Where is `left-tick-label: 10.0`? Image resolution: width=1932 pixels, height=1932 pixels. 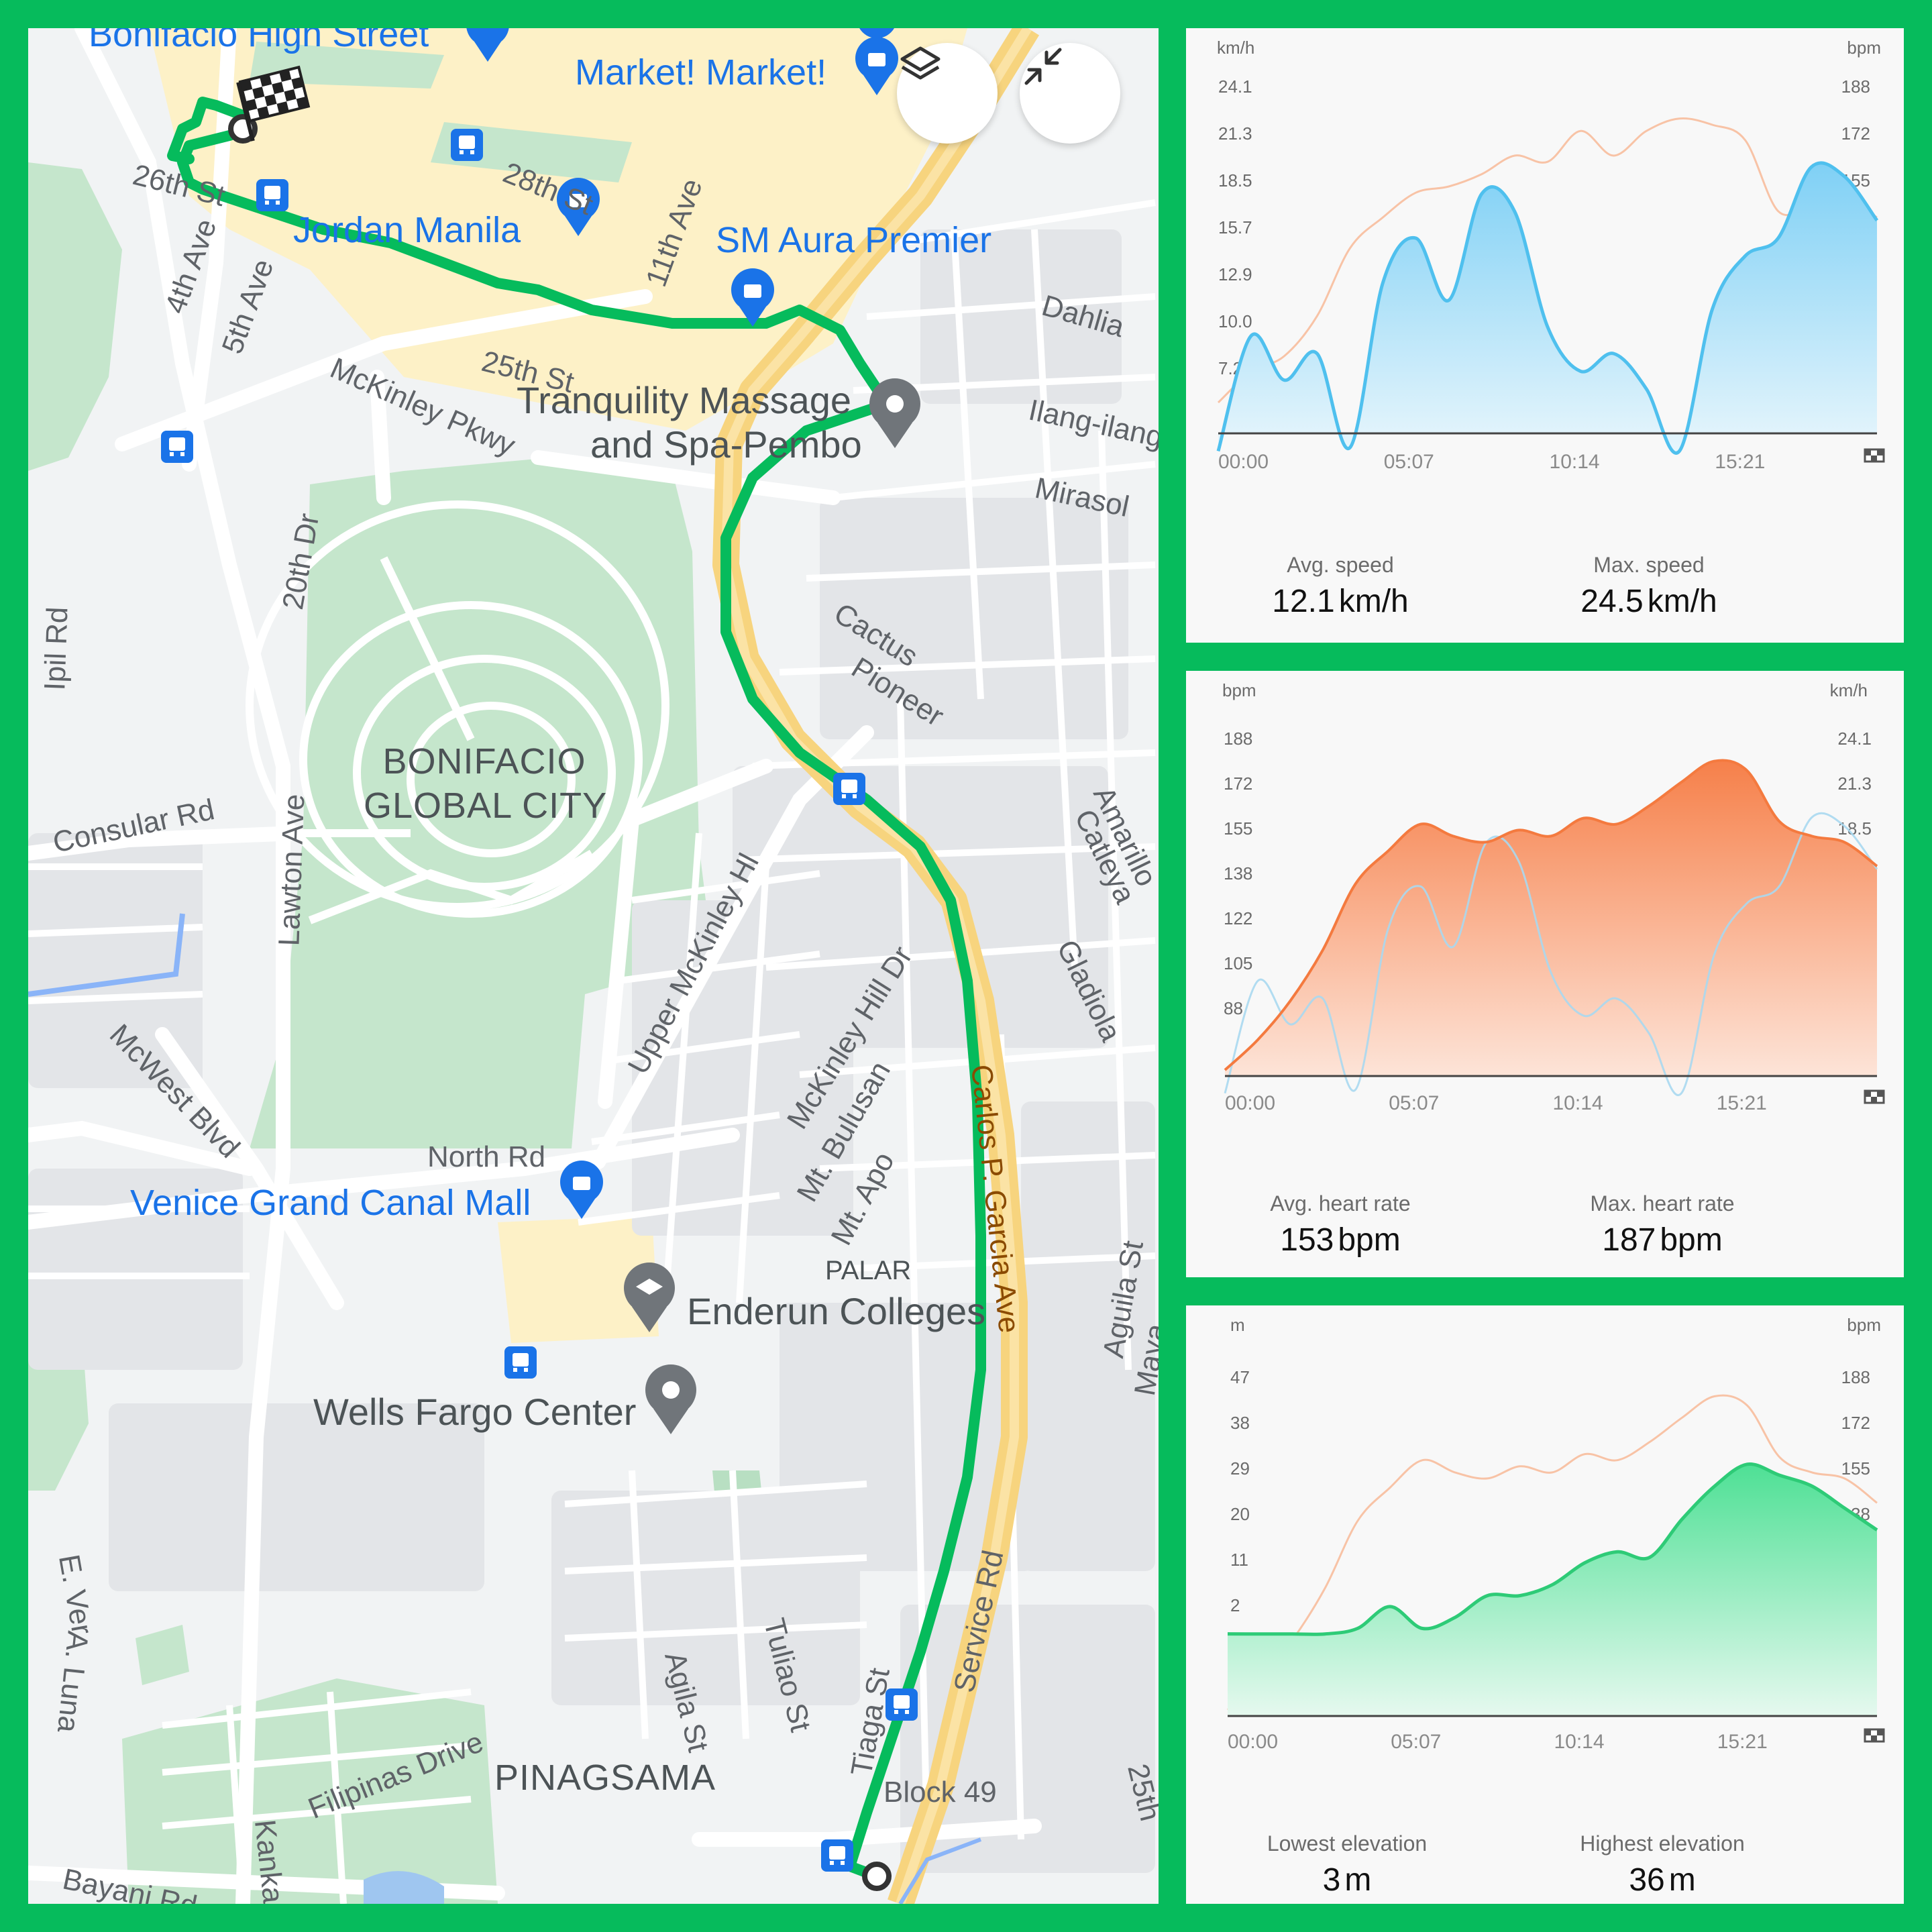
left-tick-label: 10.0 is located at coordinates (1235, 321).